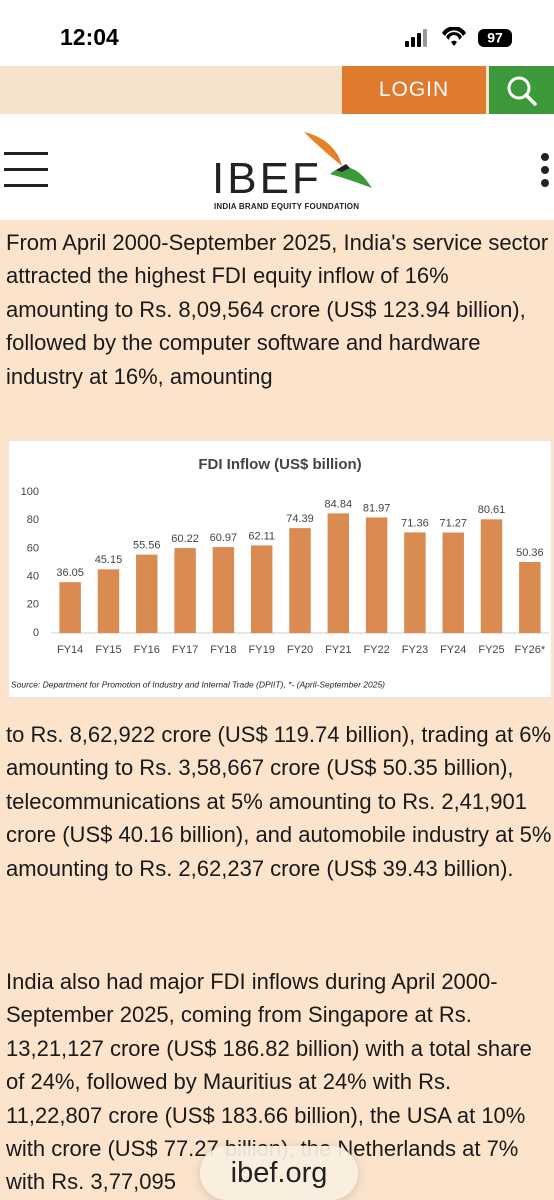 The width and height of the screenshot is (554, 1200). Describe the element at coordinates (279, 1173) in the screenshot. I see `site-pill: ibef.org` at that location.